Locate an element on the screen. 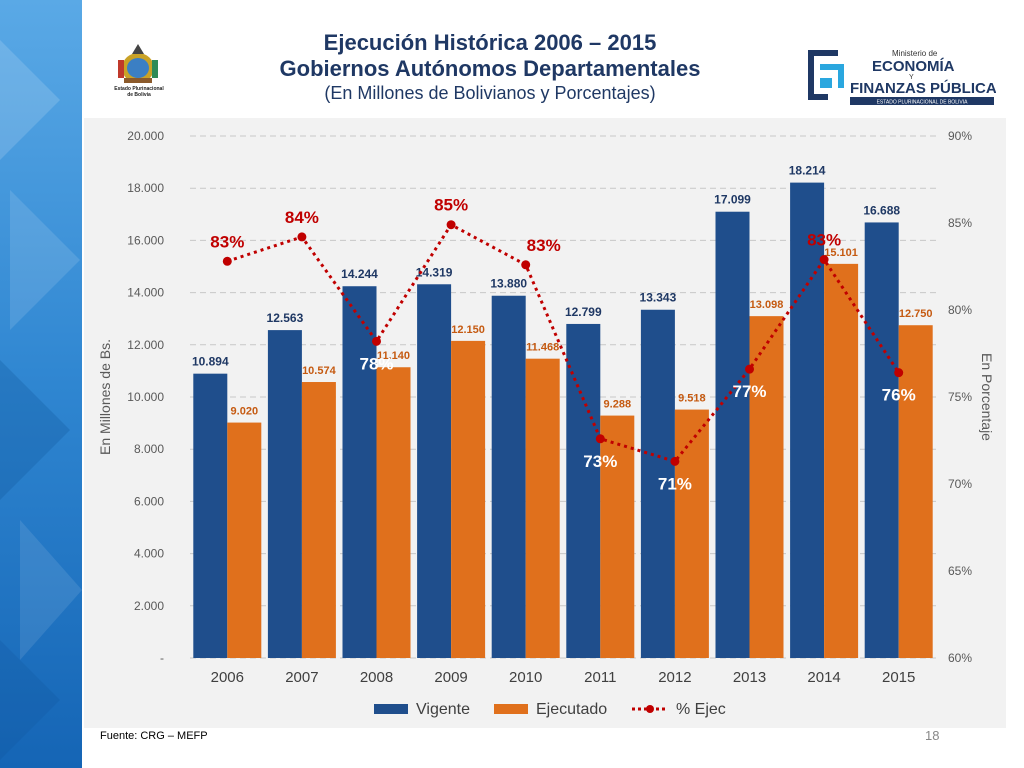  data-label-vigente: 18.214 is located at coordinates (807, 171).